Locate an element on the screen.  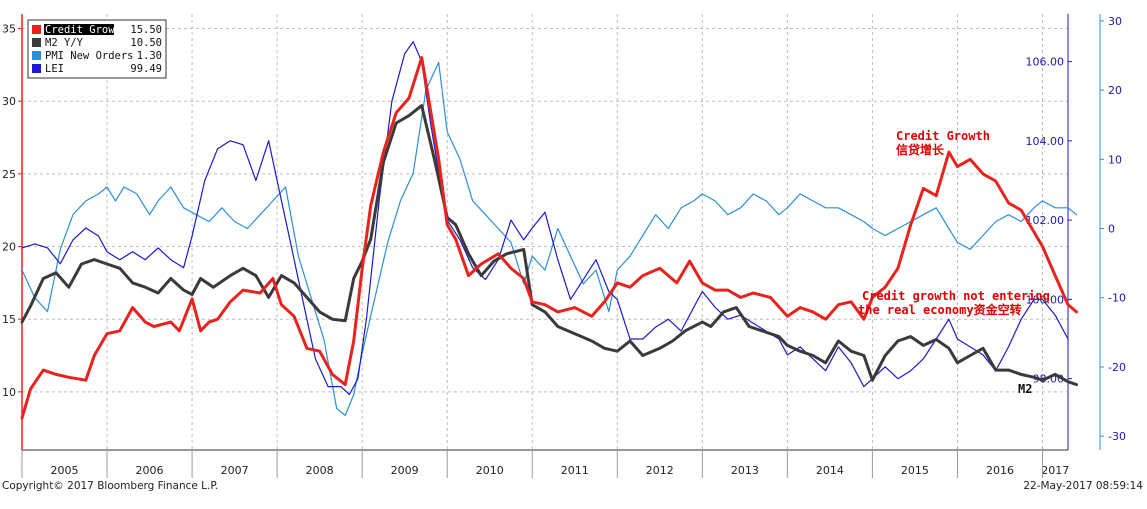
left-tick-label: 15 is located at coordinates (9, 319).